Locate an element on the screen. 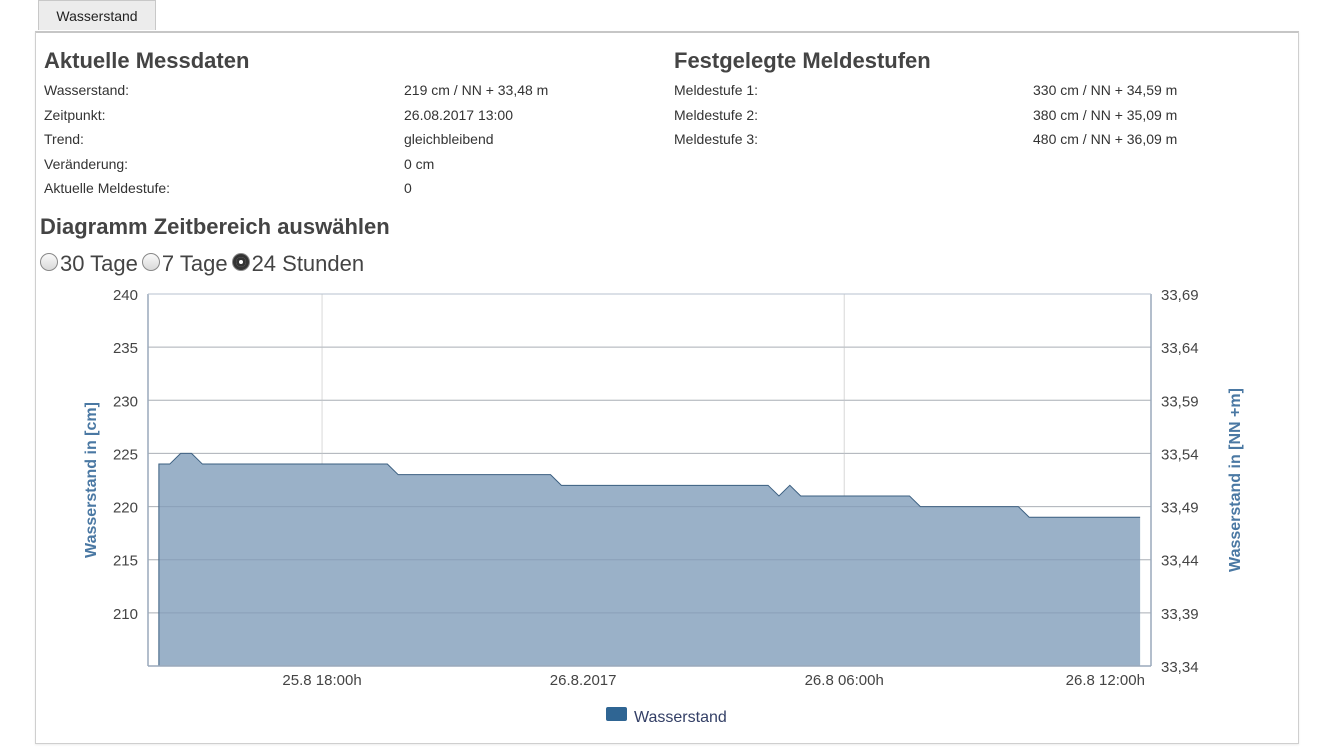 The height and width of the screenshot is (750, 1334). legend-swatch is located at coordinates (616, 714).